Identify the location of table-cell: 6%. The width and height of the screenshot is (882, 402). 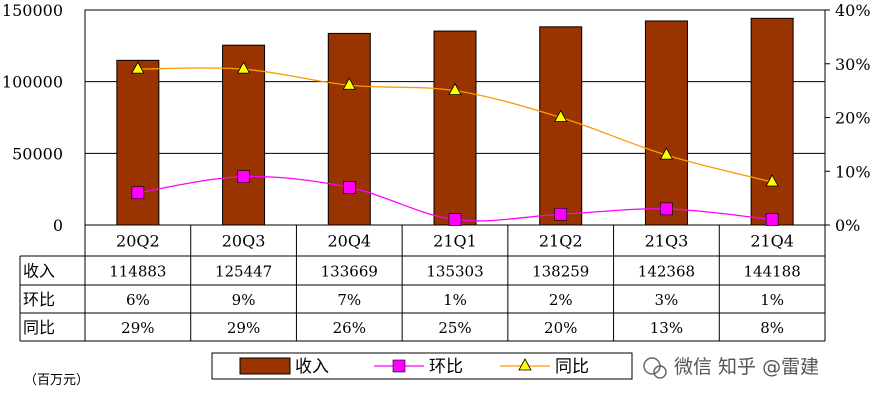
(138, 300).